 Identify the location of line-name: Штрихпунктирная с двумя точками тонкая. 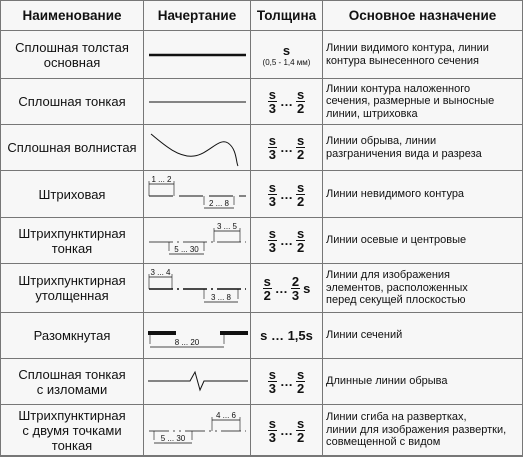
(72, 430).